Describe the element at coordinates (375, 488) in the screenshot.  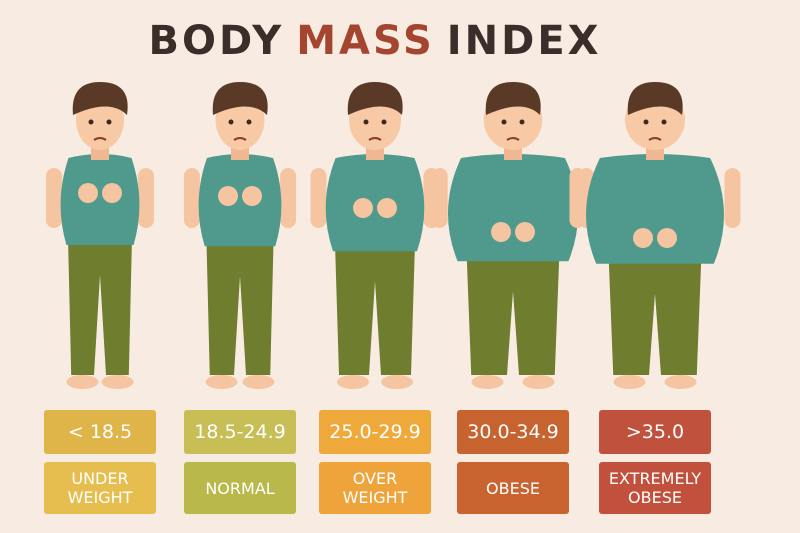
I see `bmi-label: OVER WEIGHT` at that location.